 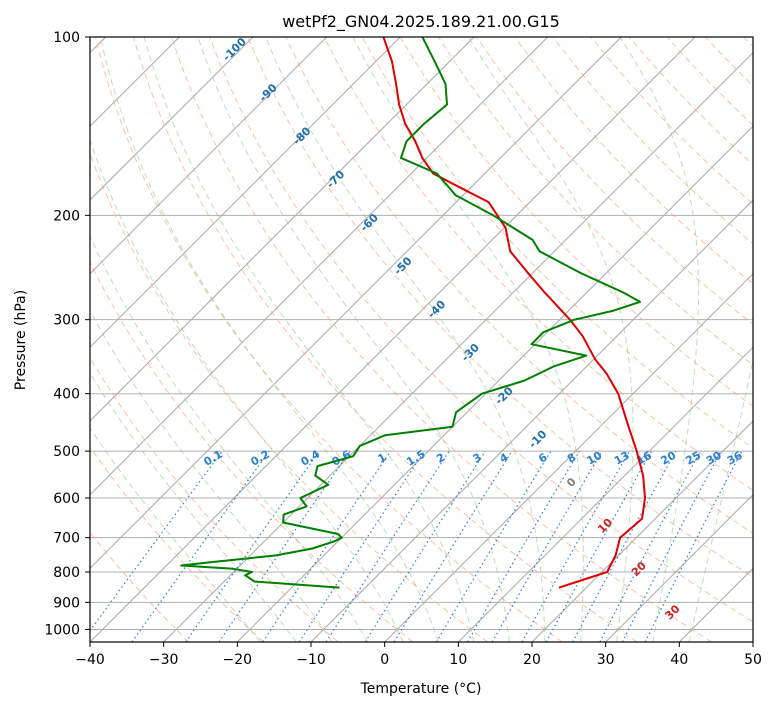 What do you see at coordinates (66, 395) in the screenshot?
I see `y-tick-label: 400` at bounding box center [66, 395].